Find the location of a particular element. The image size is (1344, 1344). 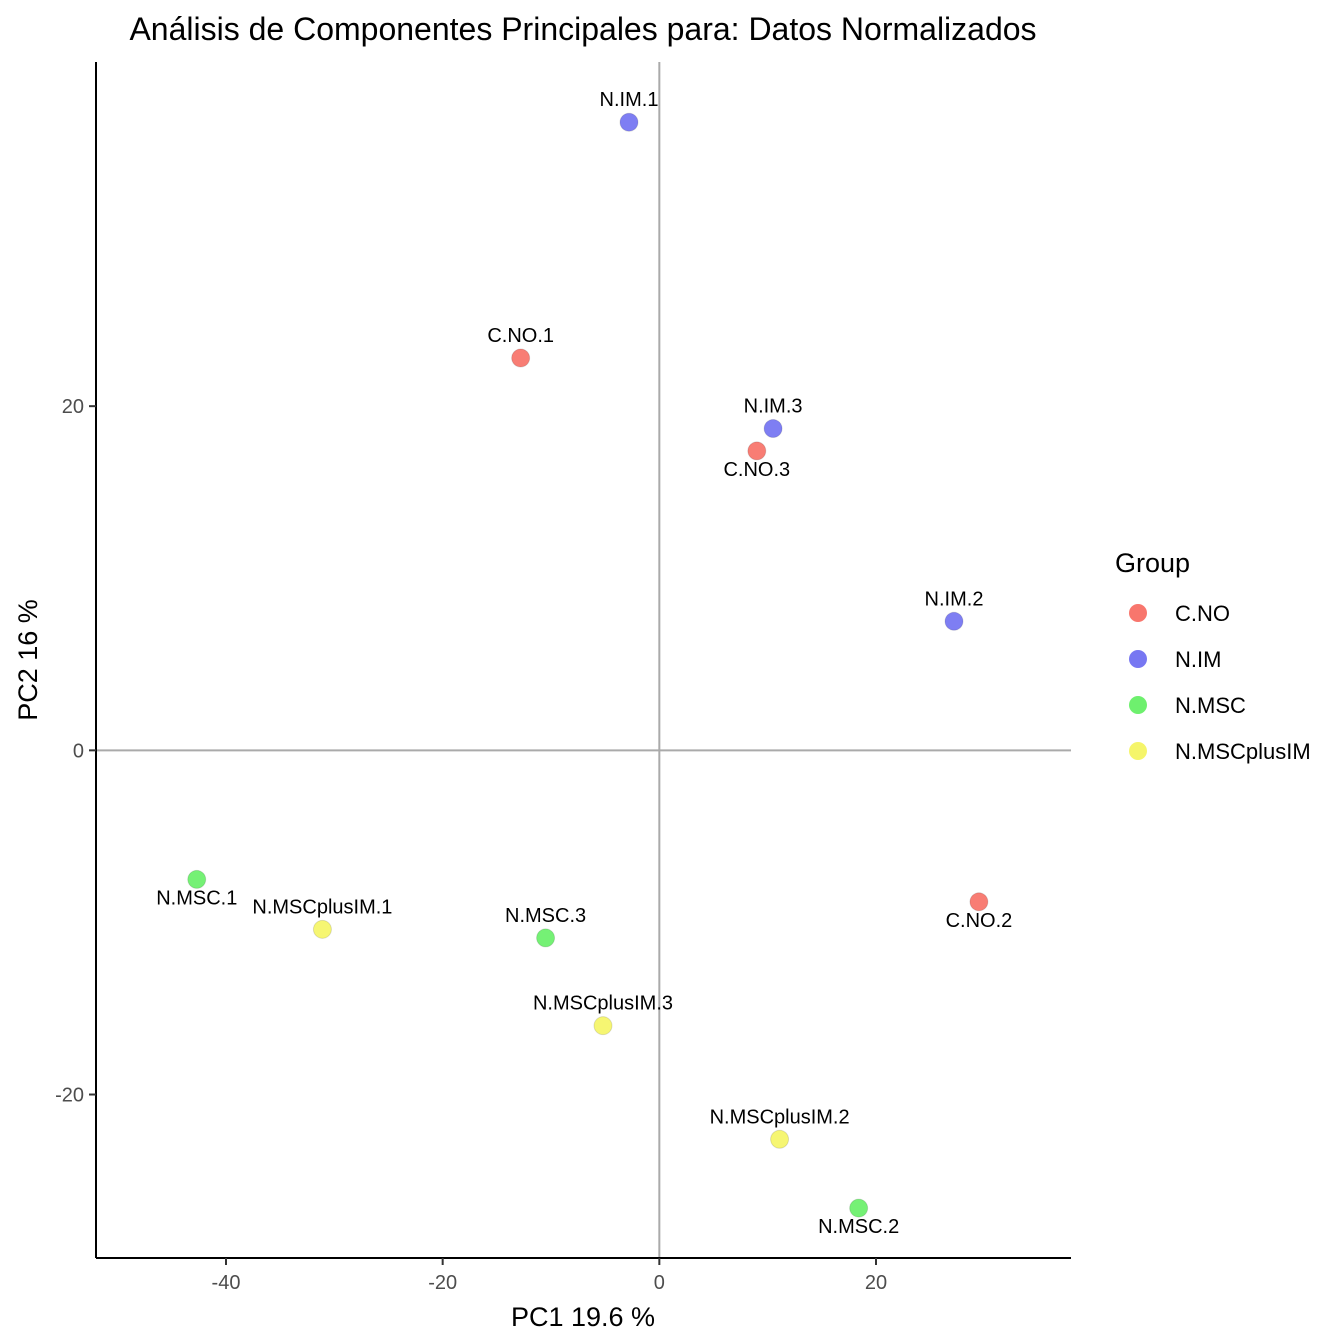

legend-entries: C.NO N.IM N.MSC N.MSCplusIM is located at coordinates (1220, 682).